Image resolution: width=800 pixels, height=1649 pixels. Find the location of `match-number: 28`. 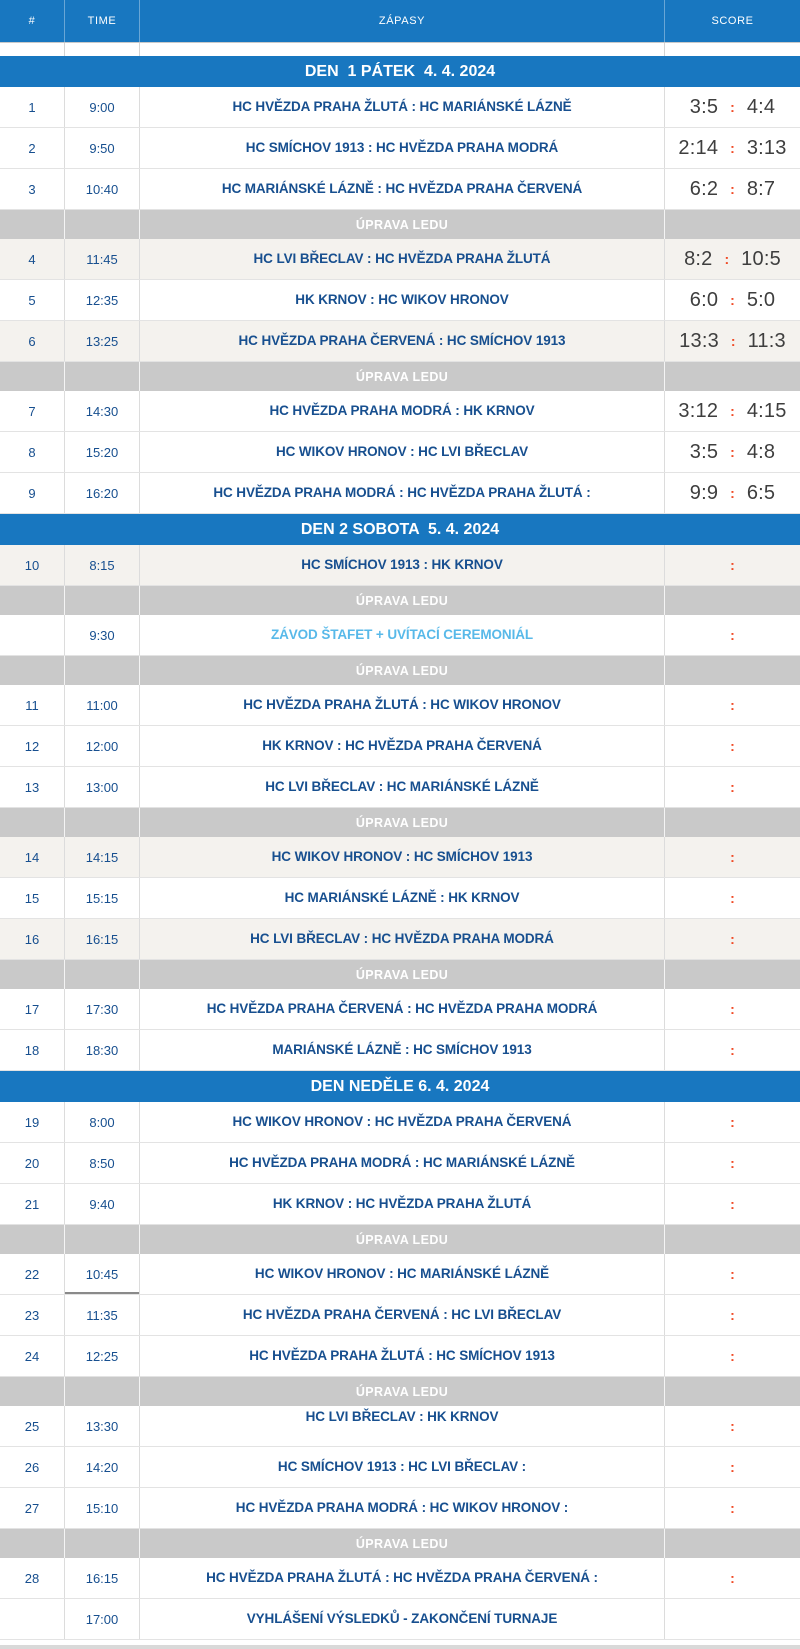

match-number: 28 is located at coordinates (32, 1578).